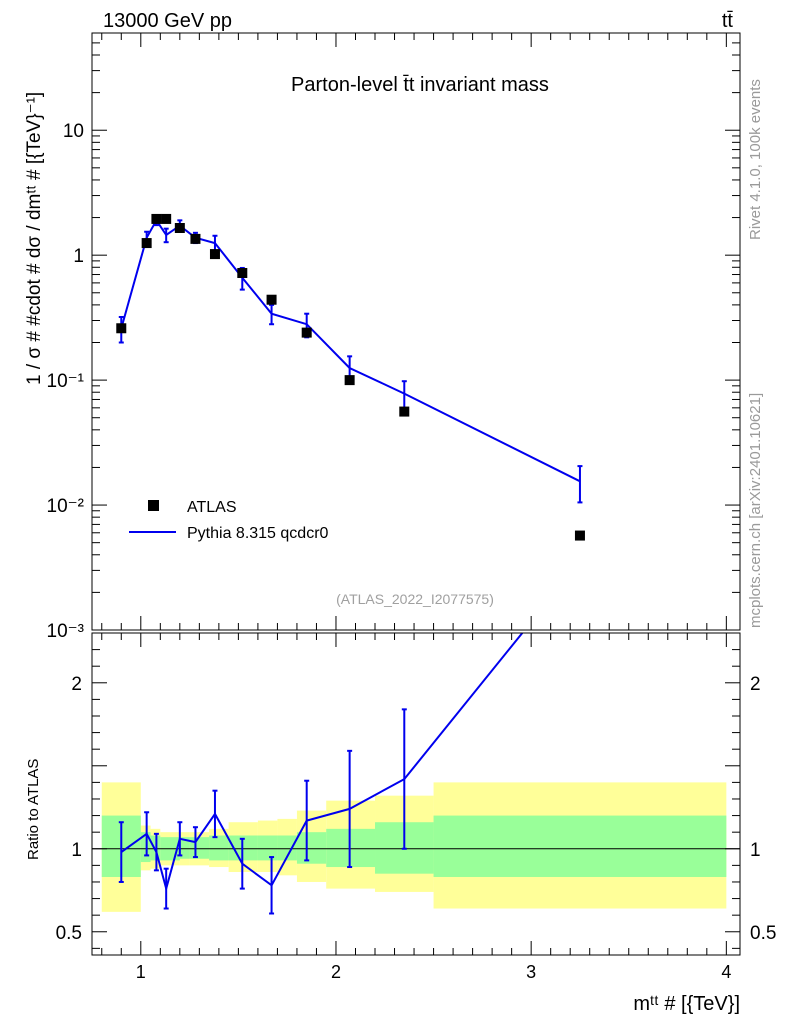 This screenshot has width=786, height=1024. What do you see at coordinates (686, 1004) in the screenshot?
I see `x-axis-title: mᵗᵗ # [{TeV}]` at bounding box center [686, 1004].